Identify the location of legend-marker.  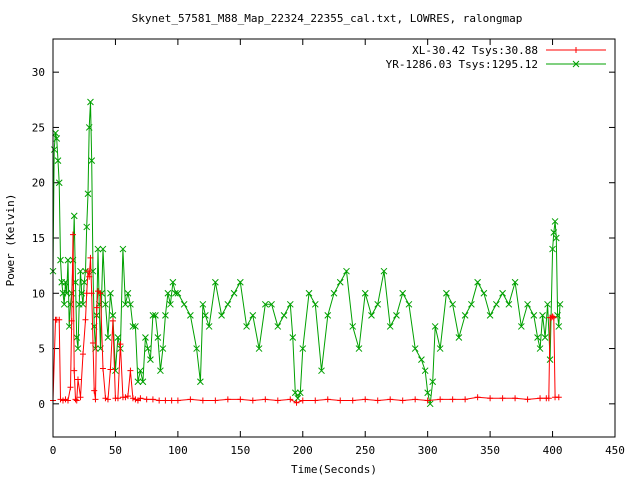
(576, 64).